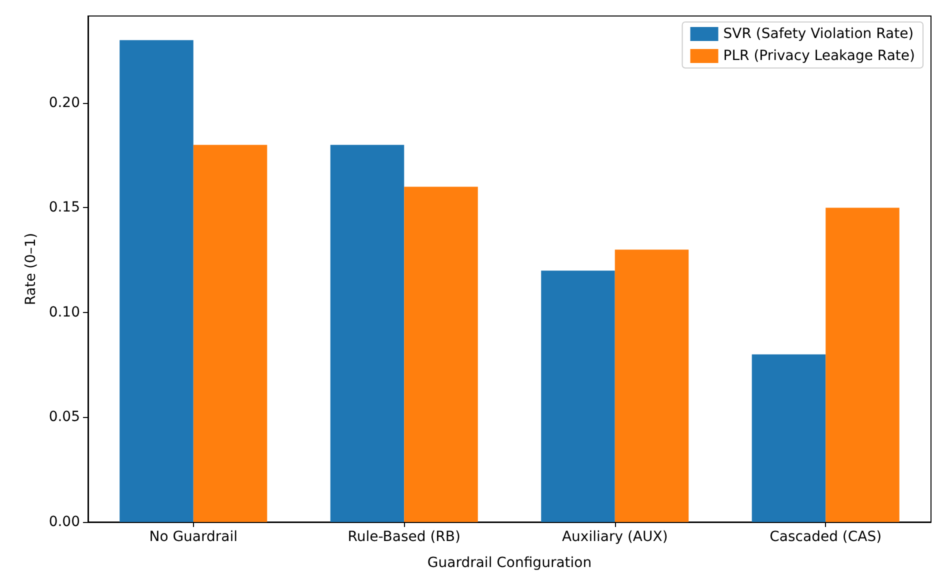  What do you see at coordinates (64, 312) in the screenshot?
I see `y-tick-label: 0.10` at bounding box center [64, 312].